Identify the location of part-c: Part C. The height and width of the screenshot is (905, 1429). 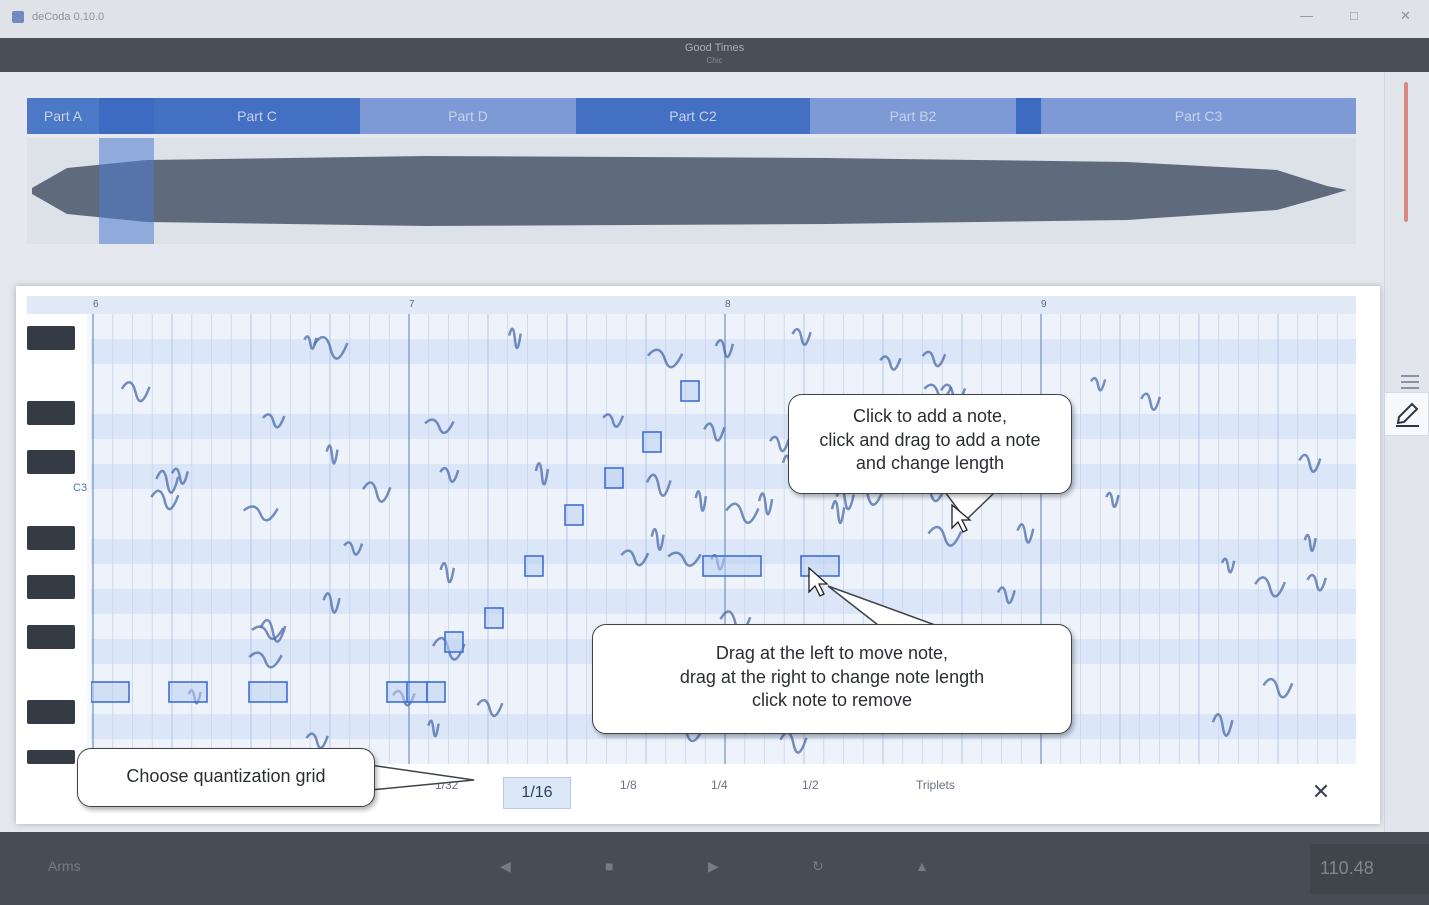
(257, 116).